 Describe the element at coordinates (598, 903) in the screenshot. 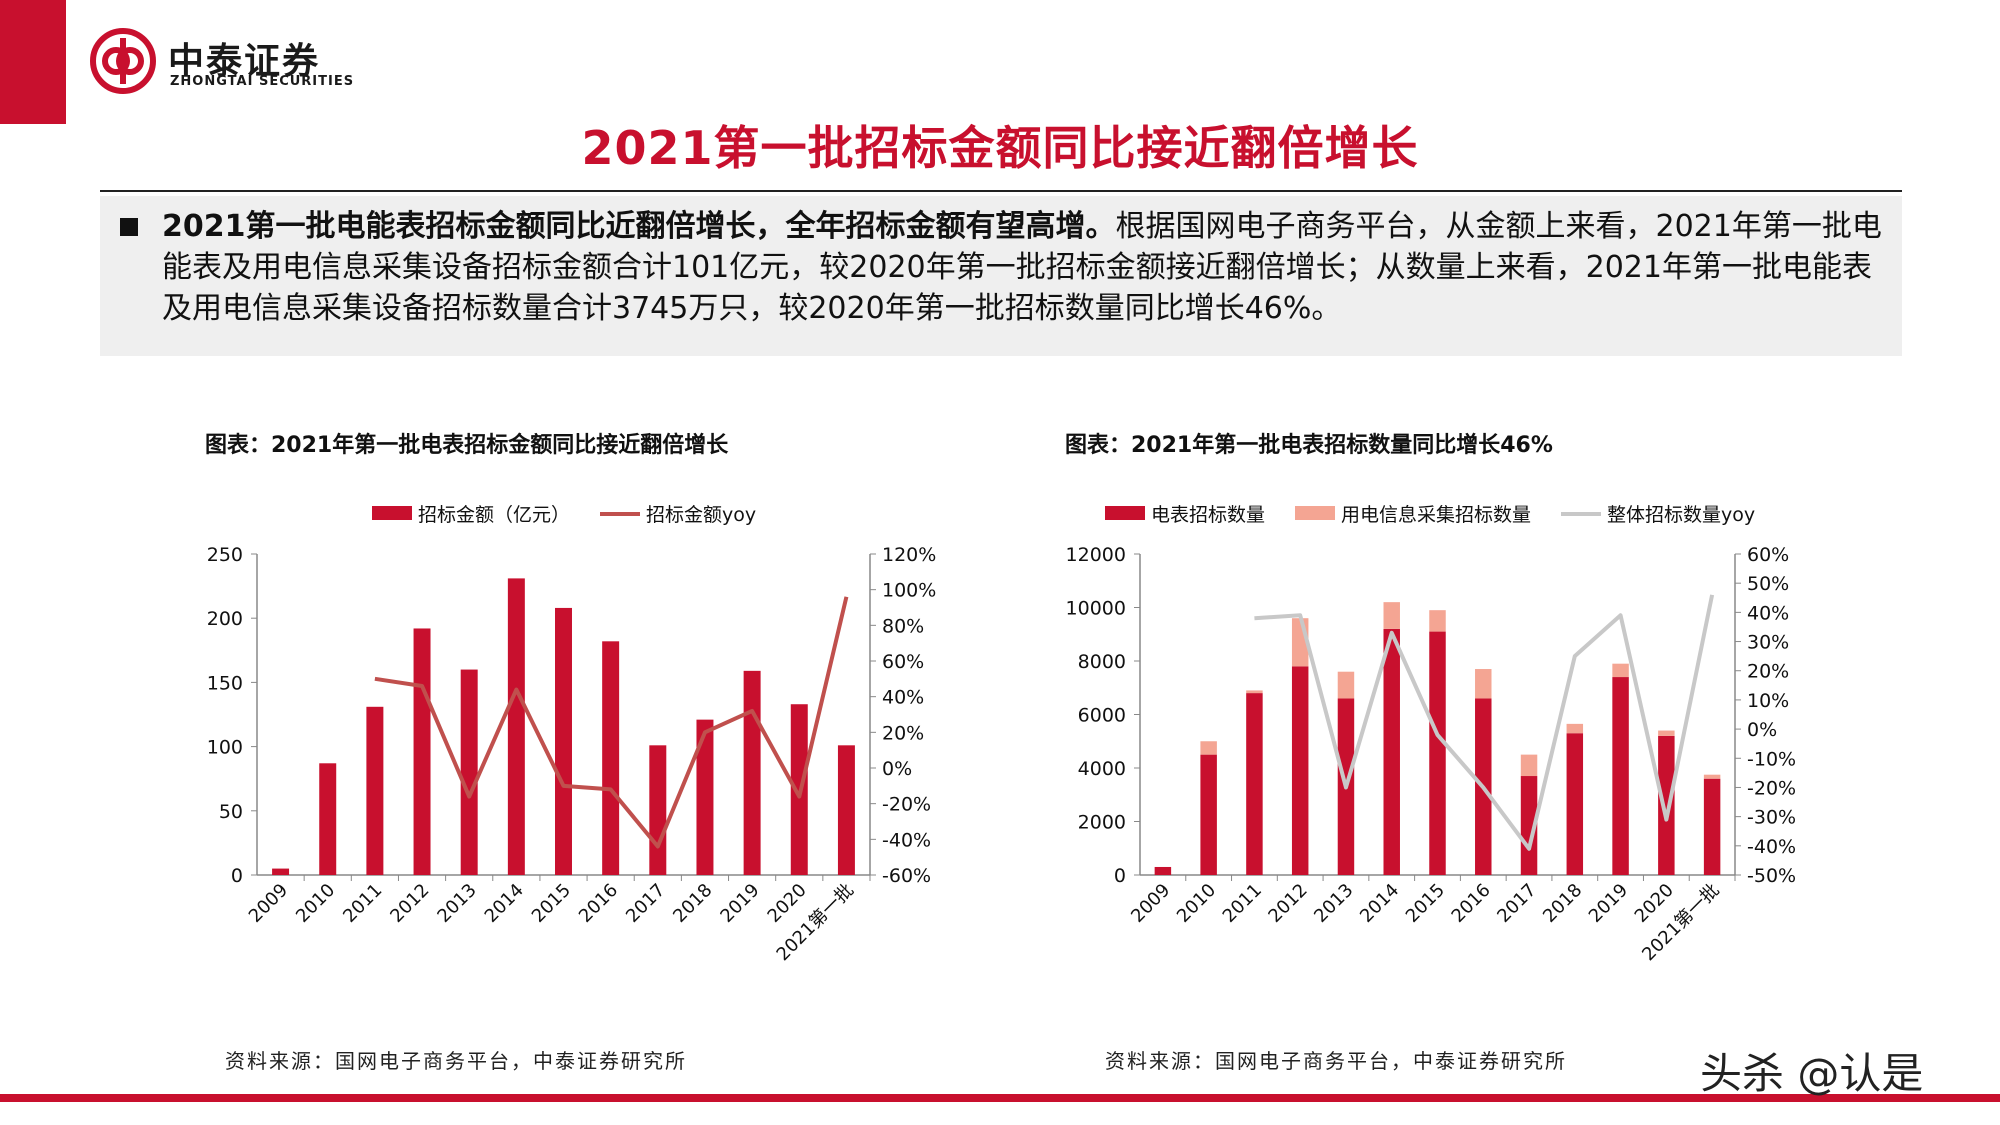

I see `chart1-x-tick-label: 2016` at that location.